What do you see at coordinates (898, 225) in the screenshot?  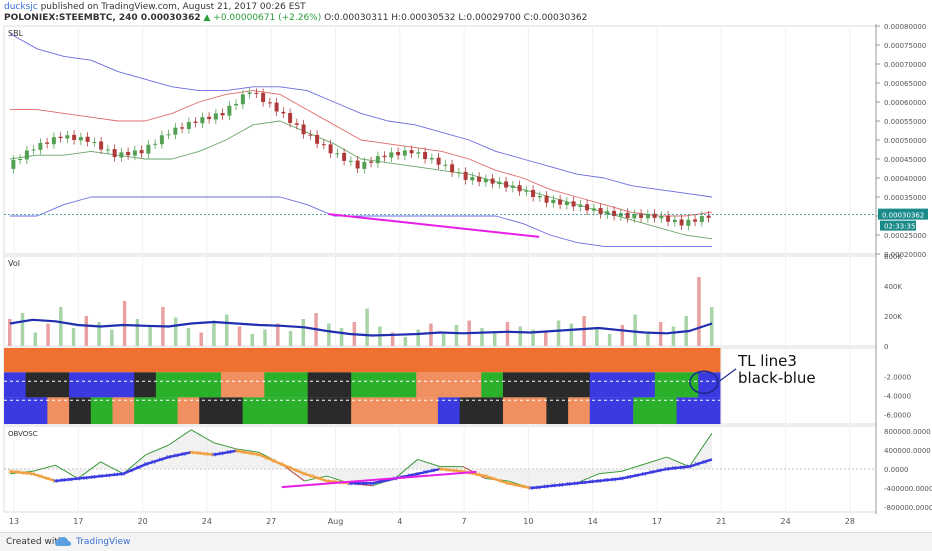 I see `countdown-badge` at bounding box center [898, 225].